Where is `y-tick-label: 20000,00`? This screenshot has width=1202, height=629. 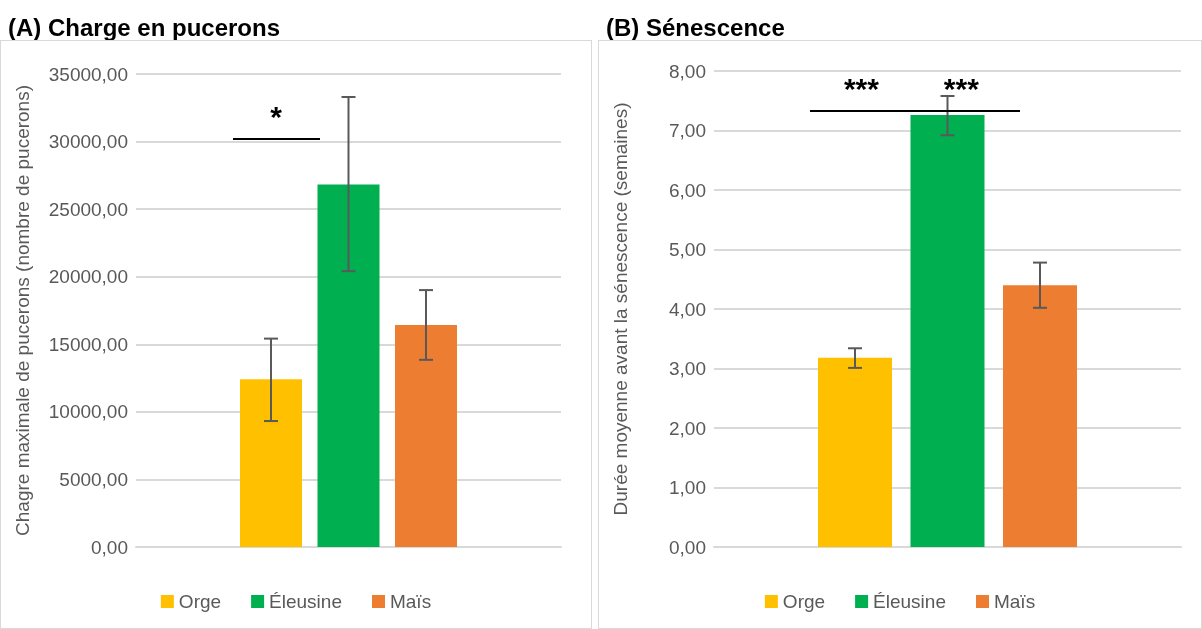 y-tick-label: 20000,00 is located at coordinates (88, 277).